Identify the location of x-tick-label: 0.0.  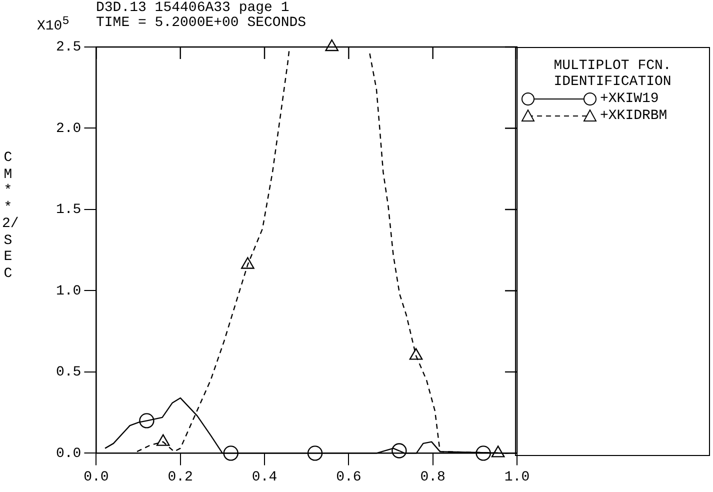
(96, 477).